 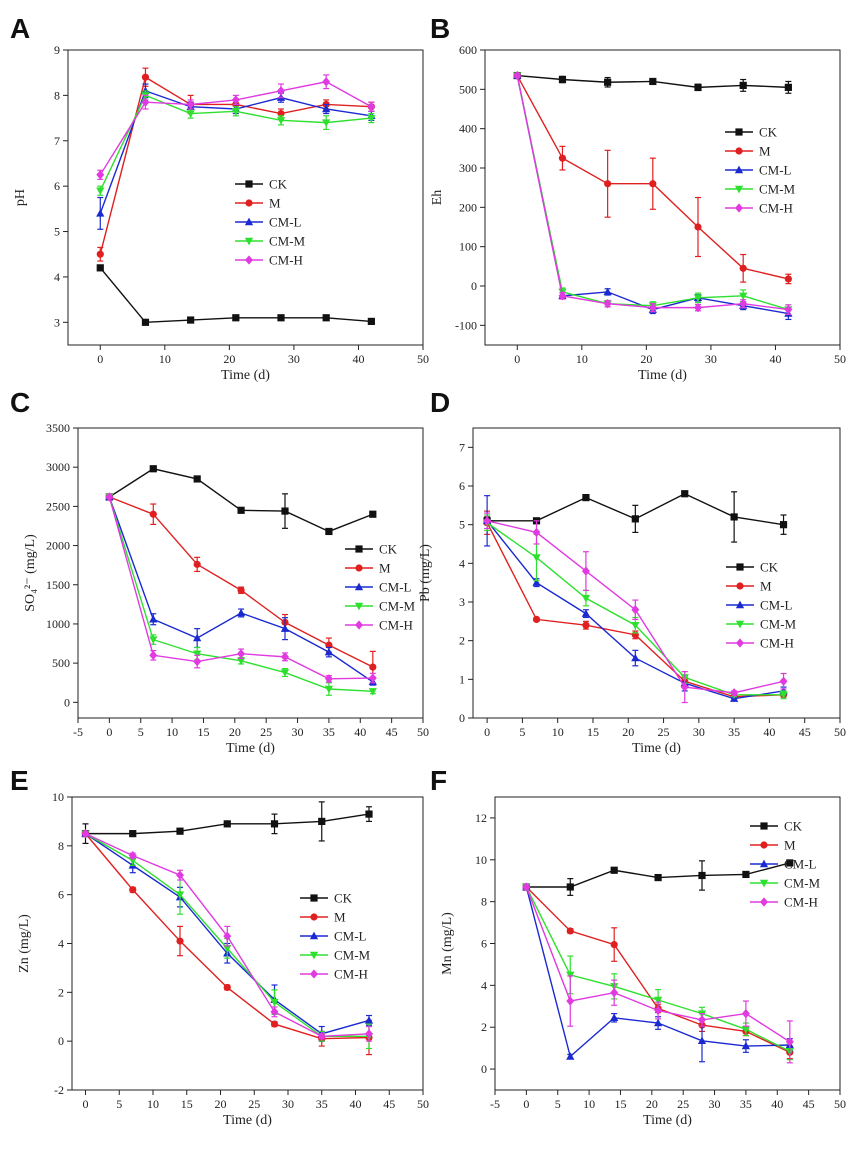 What do you see at coordinates (447, 943) in the screenshot?
I see `panel-f-y-axis-label: Mn (mg/L)` at bounding box center [447, 943].